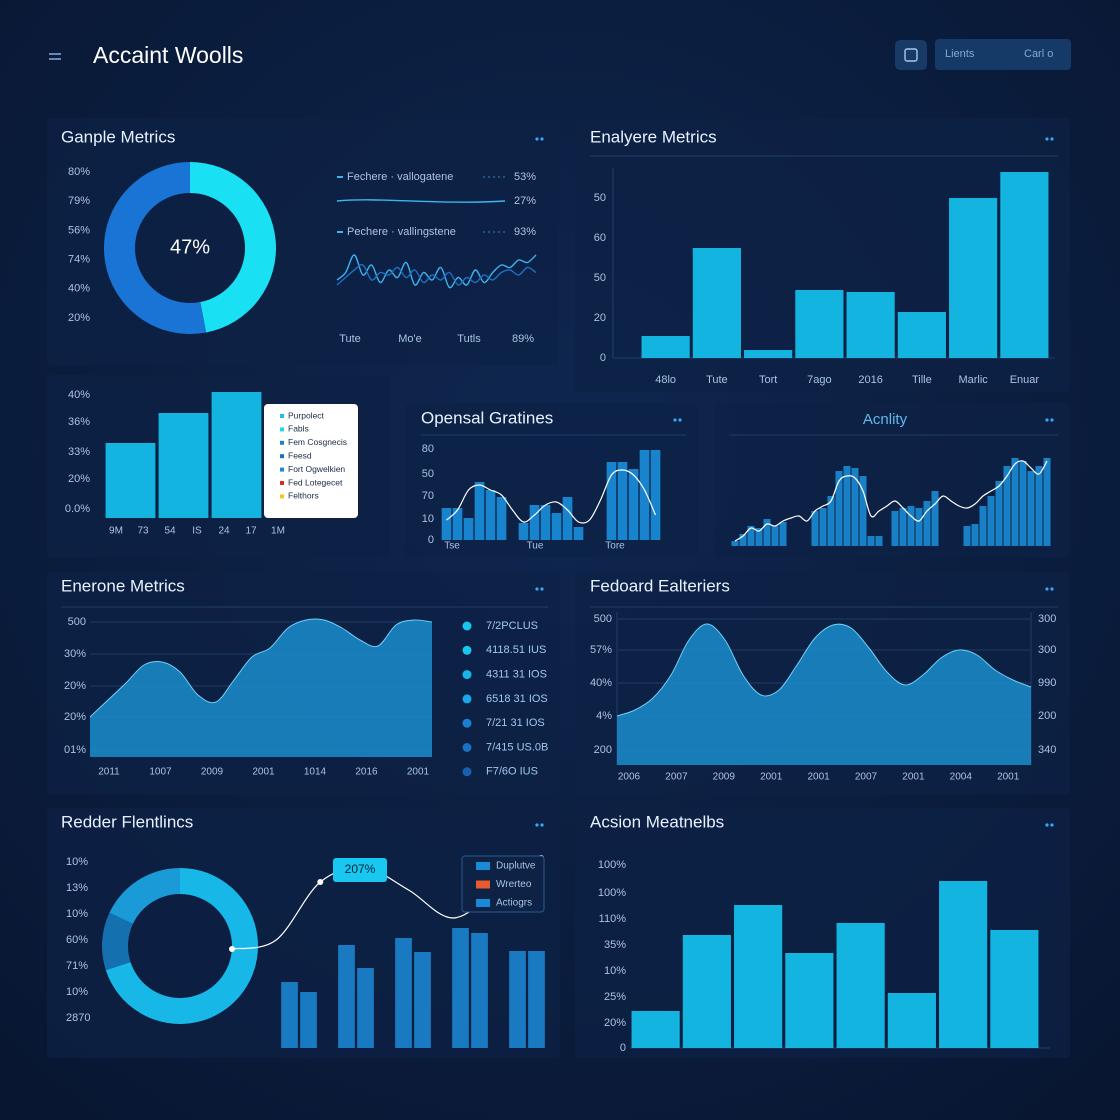  What do you see at coordinates (1003, 54) in the screenshot?
I see `search-box` at bounding box center [1003, 54].